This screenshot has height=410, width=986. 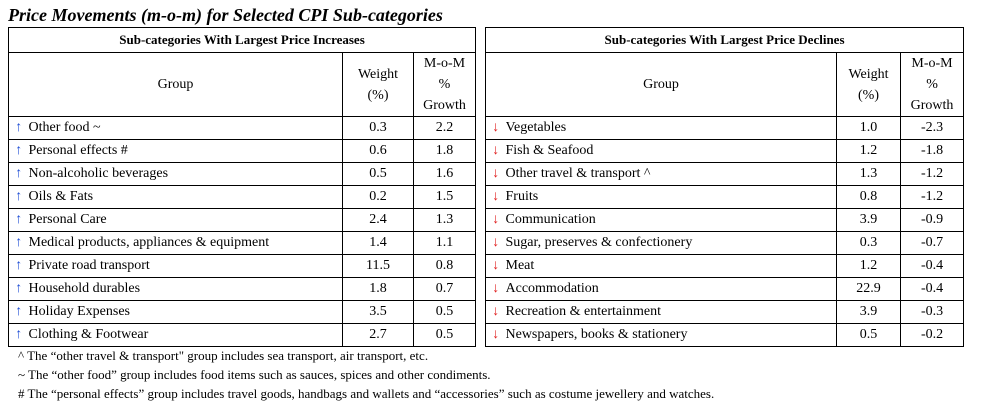 What do you see at coordinates (932, 335) in the screenshot?
I see `growth-cell: -0.2` at bounding box center [932, 335].